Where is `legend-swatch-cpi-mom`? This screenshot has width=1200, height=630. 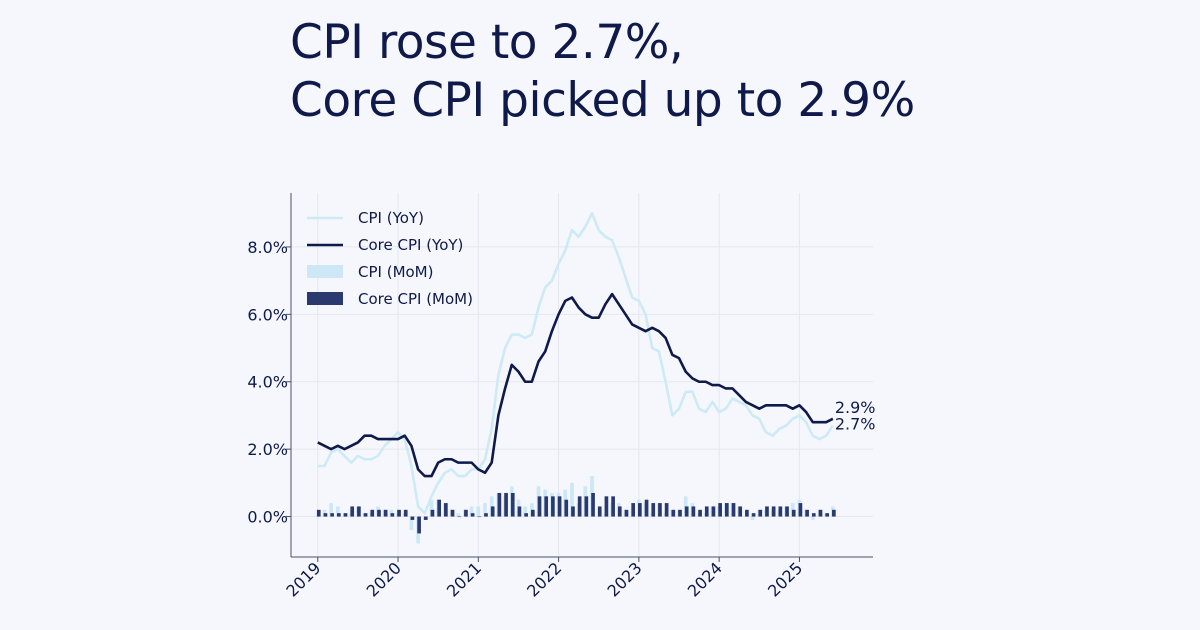 legend-swatch-cpi-mom is located at coordinates (325, 271).